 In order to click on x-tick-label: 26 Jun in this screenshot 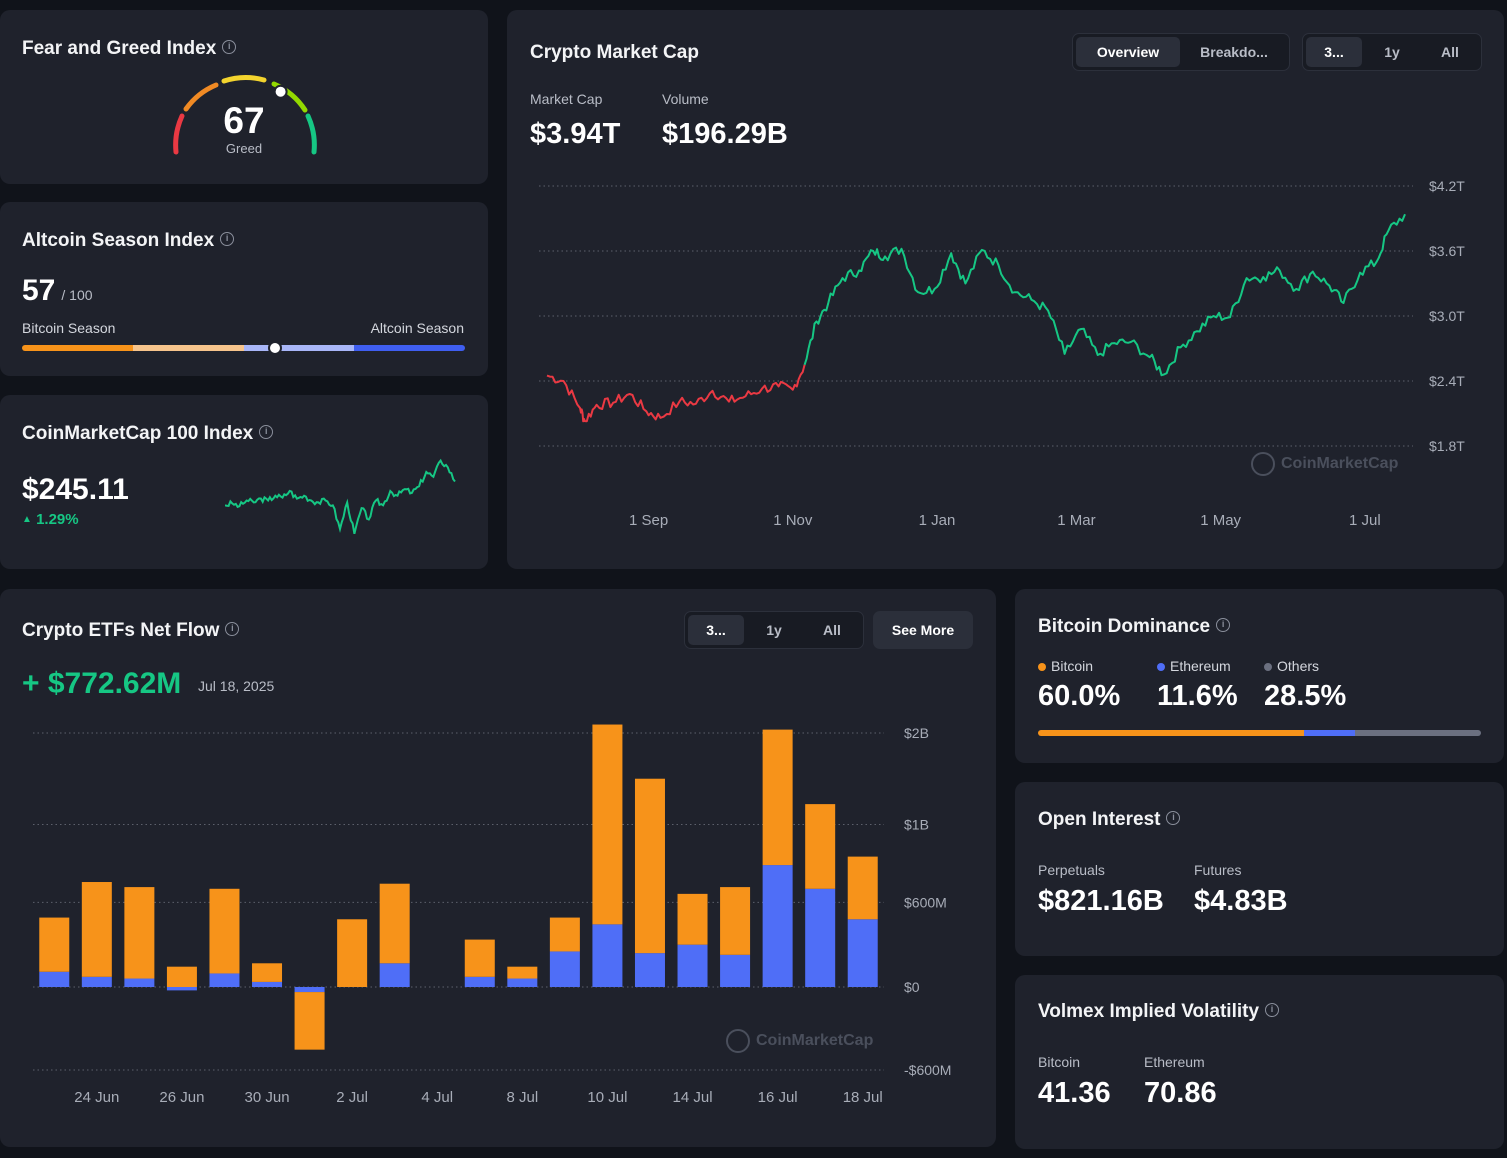, I will do `click(181, 1097)`.